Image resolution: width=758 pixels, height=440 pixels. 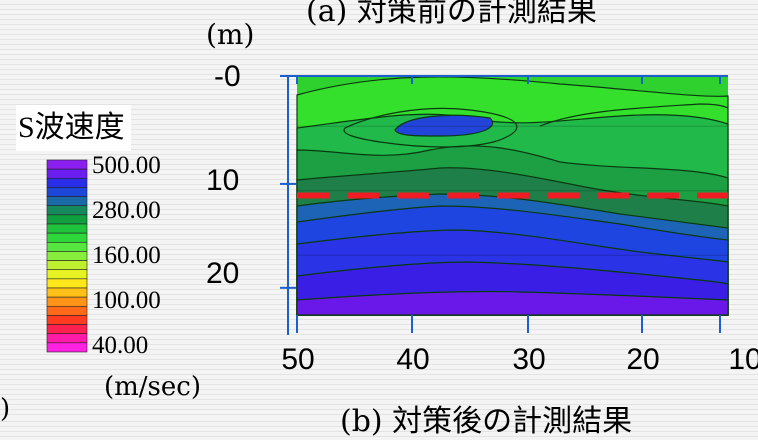 I want to click on contour-band, so click(x=512, y=303).